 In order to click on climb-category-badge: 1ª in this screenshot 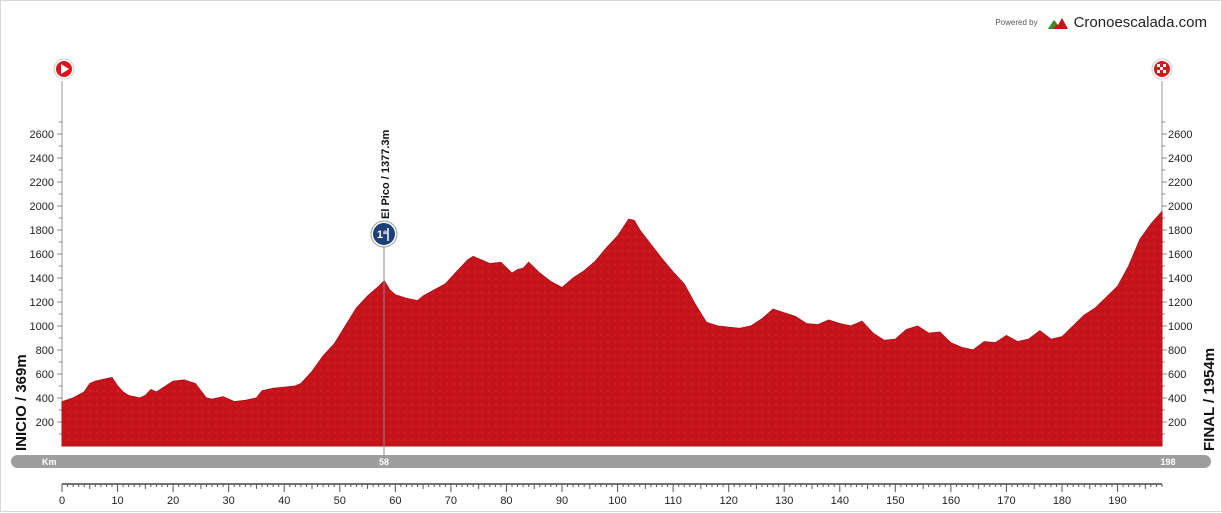, I will do `click(384, 234)`.